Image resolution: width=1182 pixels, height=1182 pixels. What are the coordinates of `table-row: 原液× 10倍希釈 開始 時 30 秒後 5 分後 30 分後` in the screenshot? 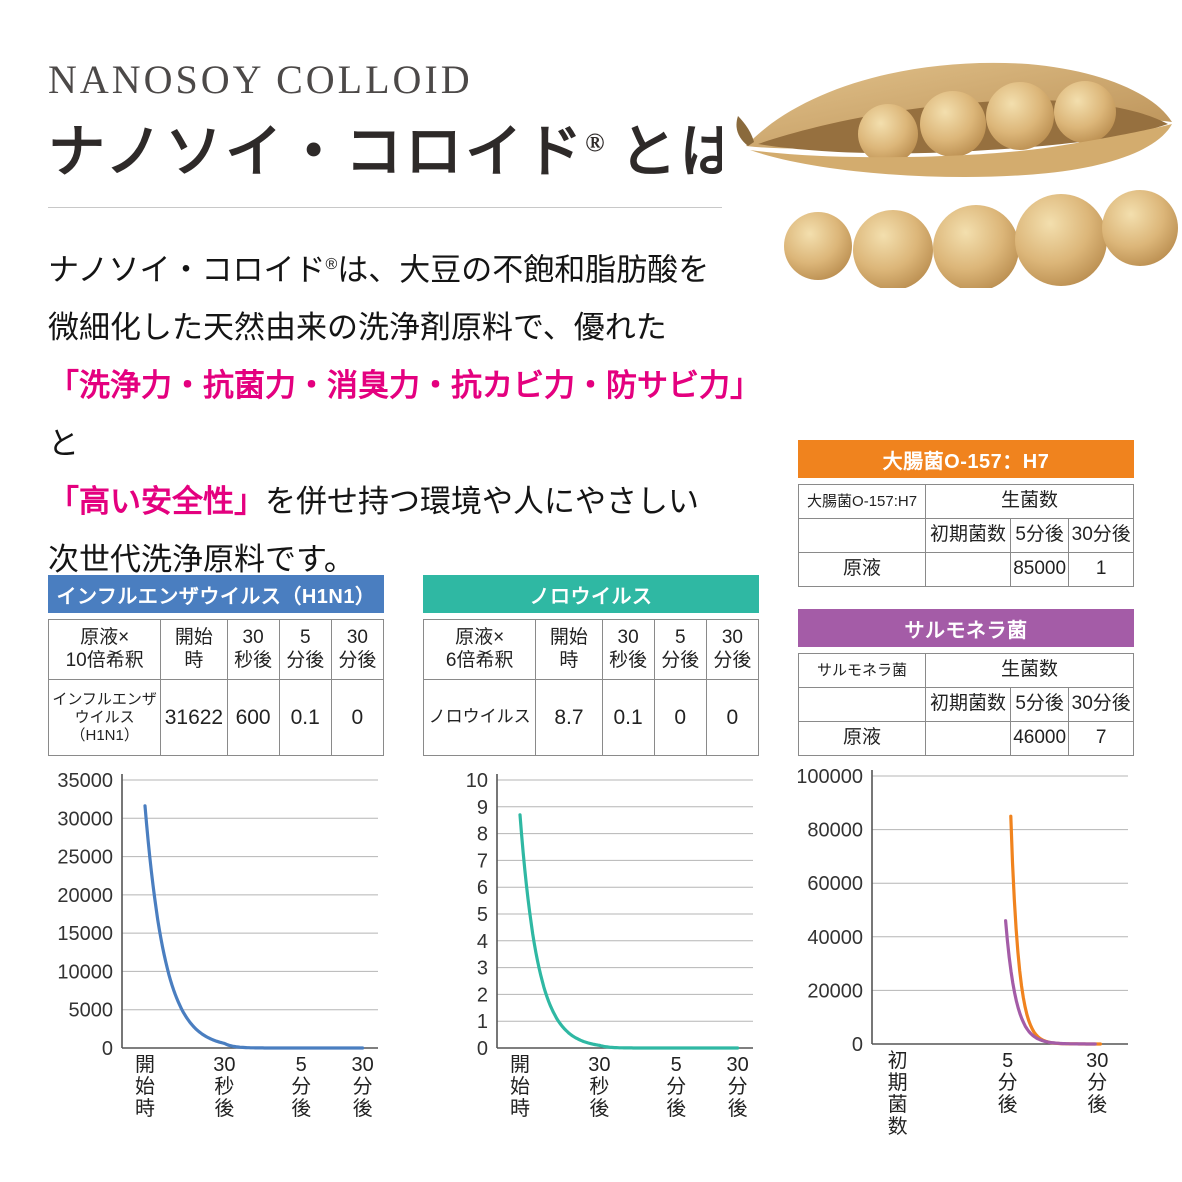 It's located at (216, 649).